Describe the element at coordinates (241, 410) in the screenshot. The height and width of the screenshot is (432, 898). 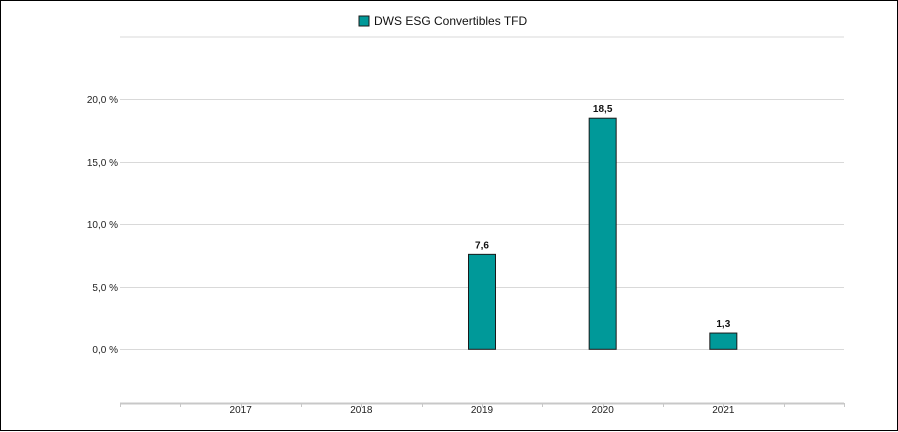
I see `x-tick-label: 2017` at that location.